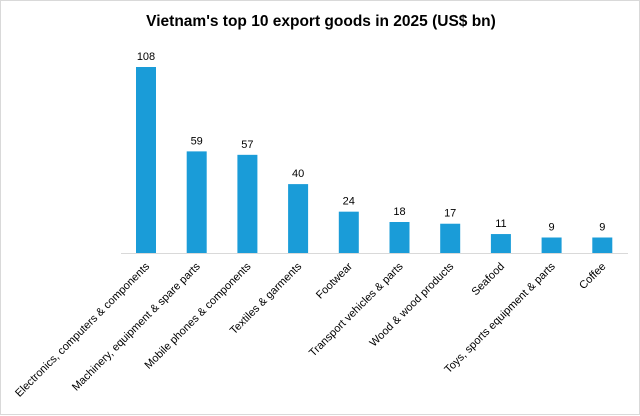 The width and height of the screenshot is (640, 416). Describe the element at coordinates (412, 304) in the screenshot. I see `category-label: Wood & wood products` at that location.